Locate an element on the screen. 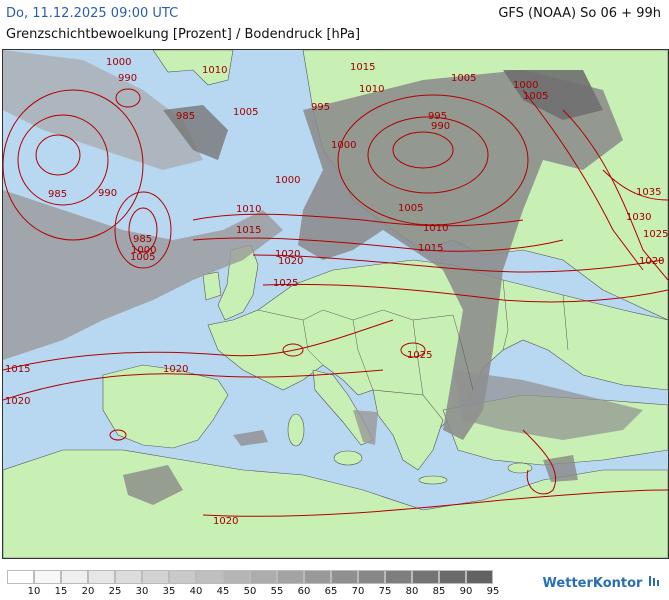 This screenshot has height=600, width=669. legend-label: 50 is located at coordinates (250, 591).